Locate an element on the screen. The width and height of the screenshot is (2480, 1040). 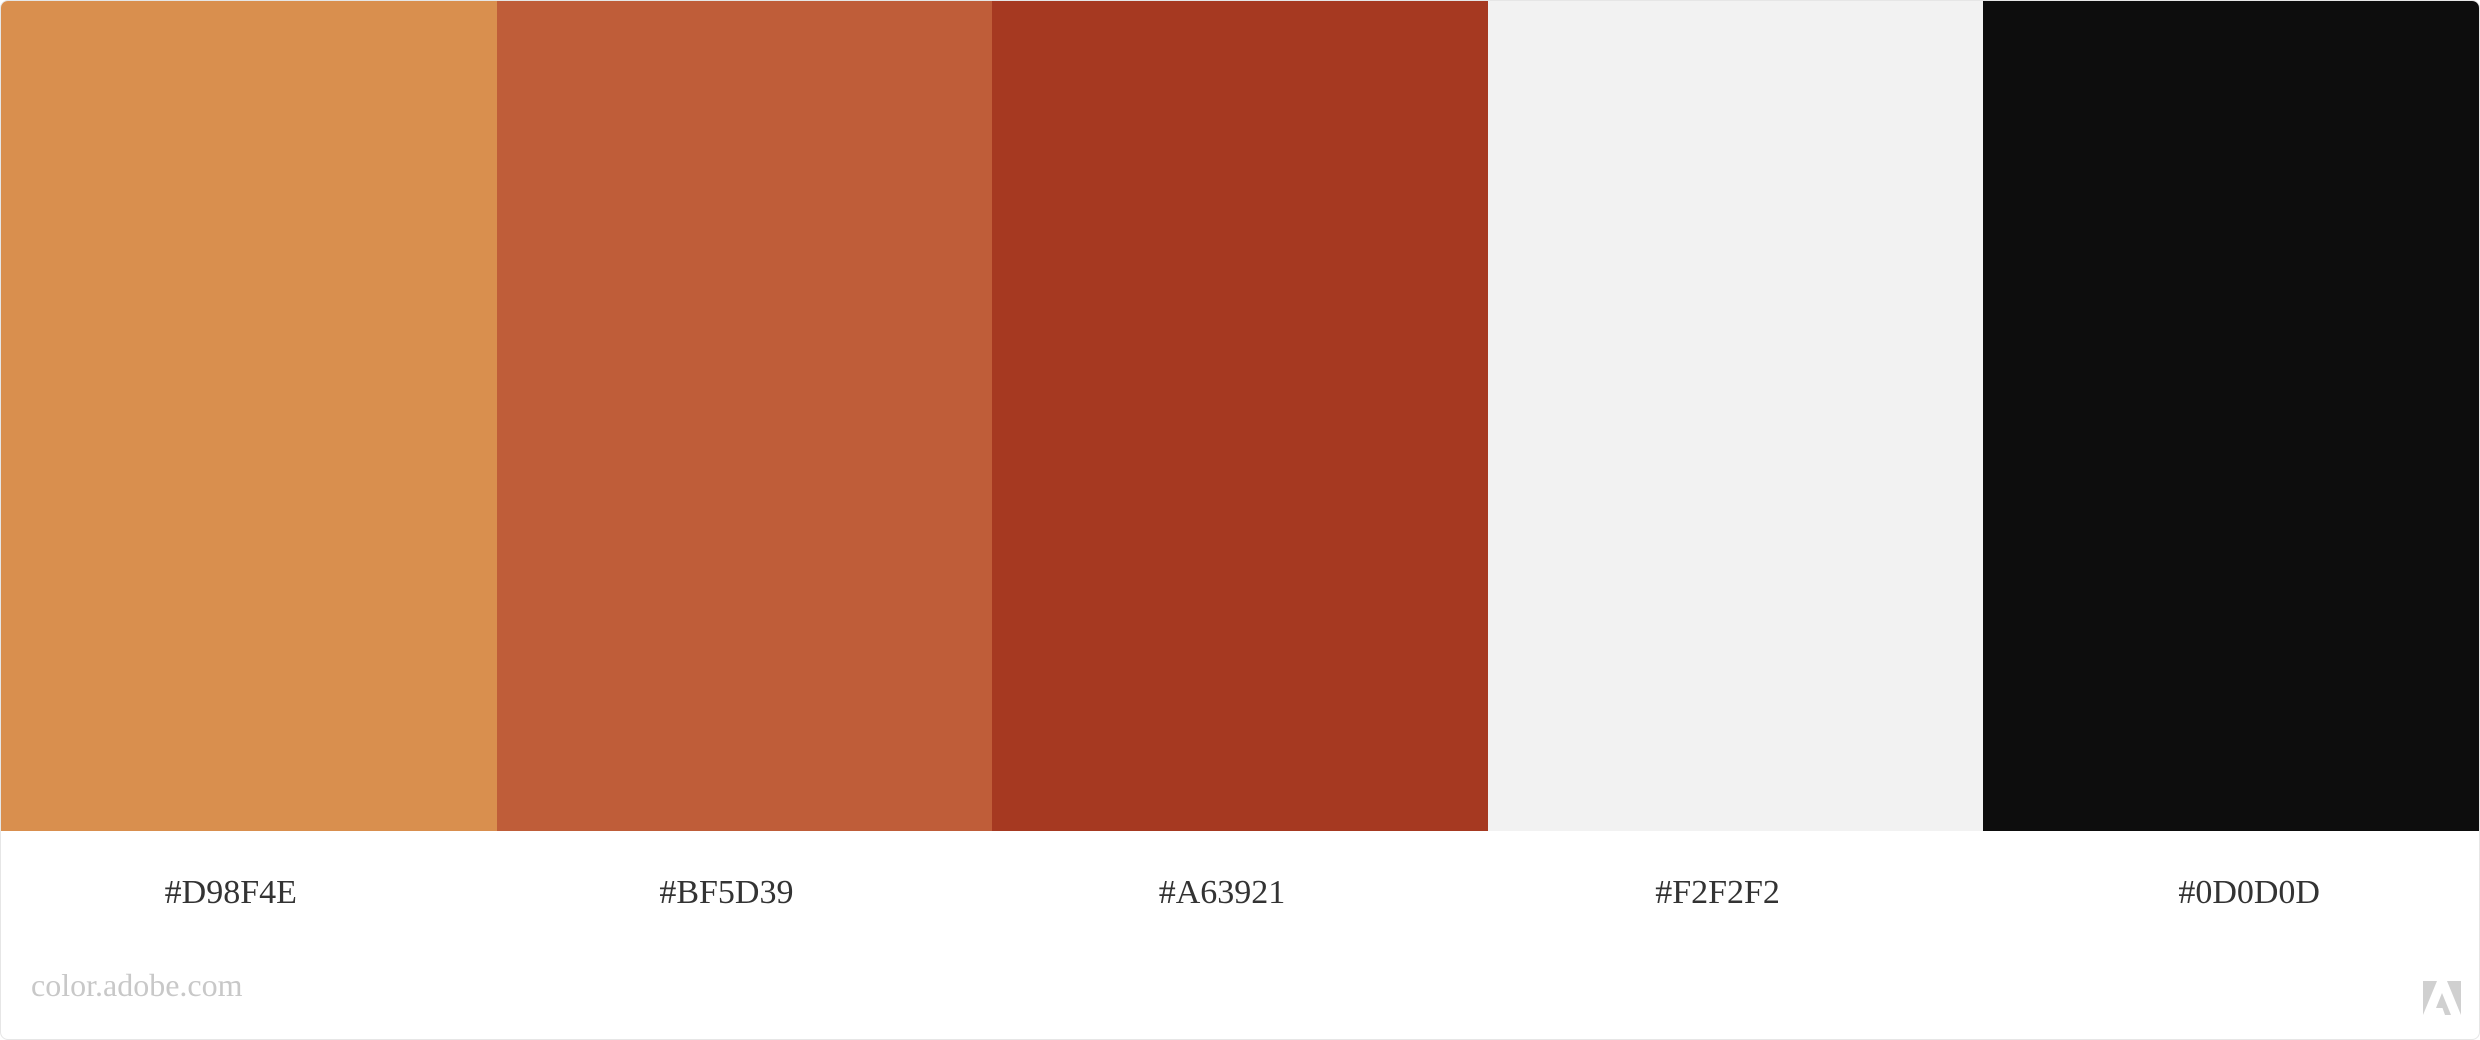
hex-label-2: #BF5D39 is located at coordinates (726, 892).